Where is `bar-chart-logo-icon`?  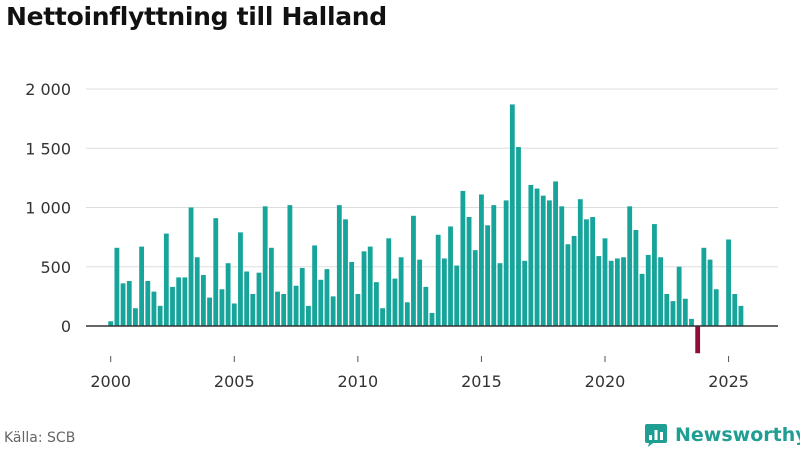
bar-chart-logo-icon is located at coordinates (656, 435).